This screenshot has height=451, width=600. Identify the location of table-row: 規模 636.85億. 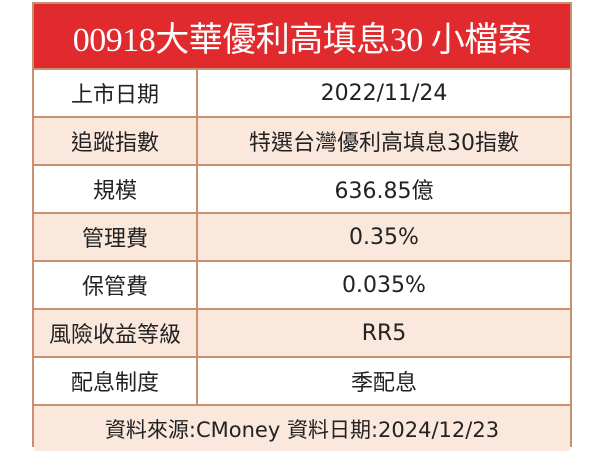
(302, 188).